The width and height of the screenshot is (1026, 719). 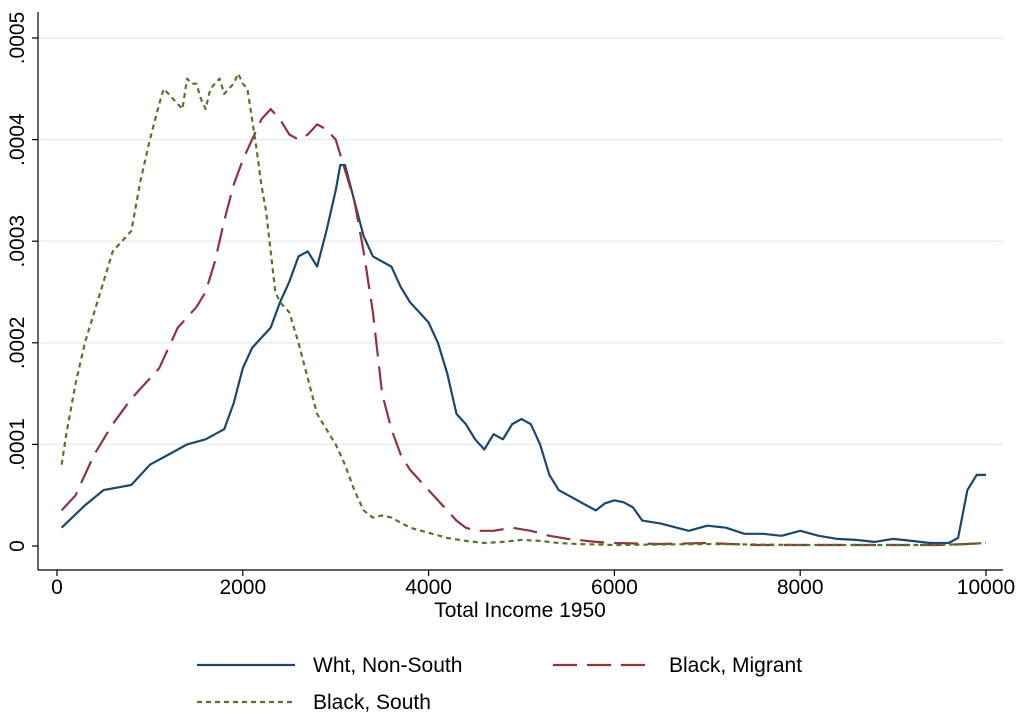 I want to click on y-tick-label: .0001, so click(x=17, y=444).